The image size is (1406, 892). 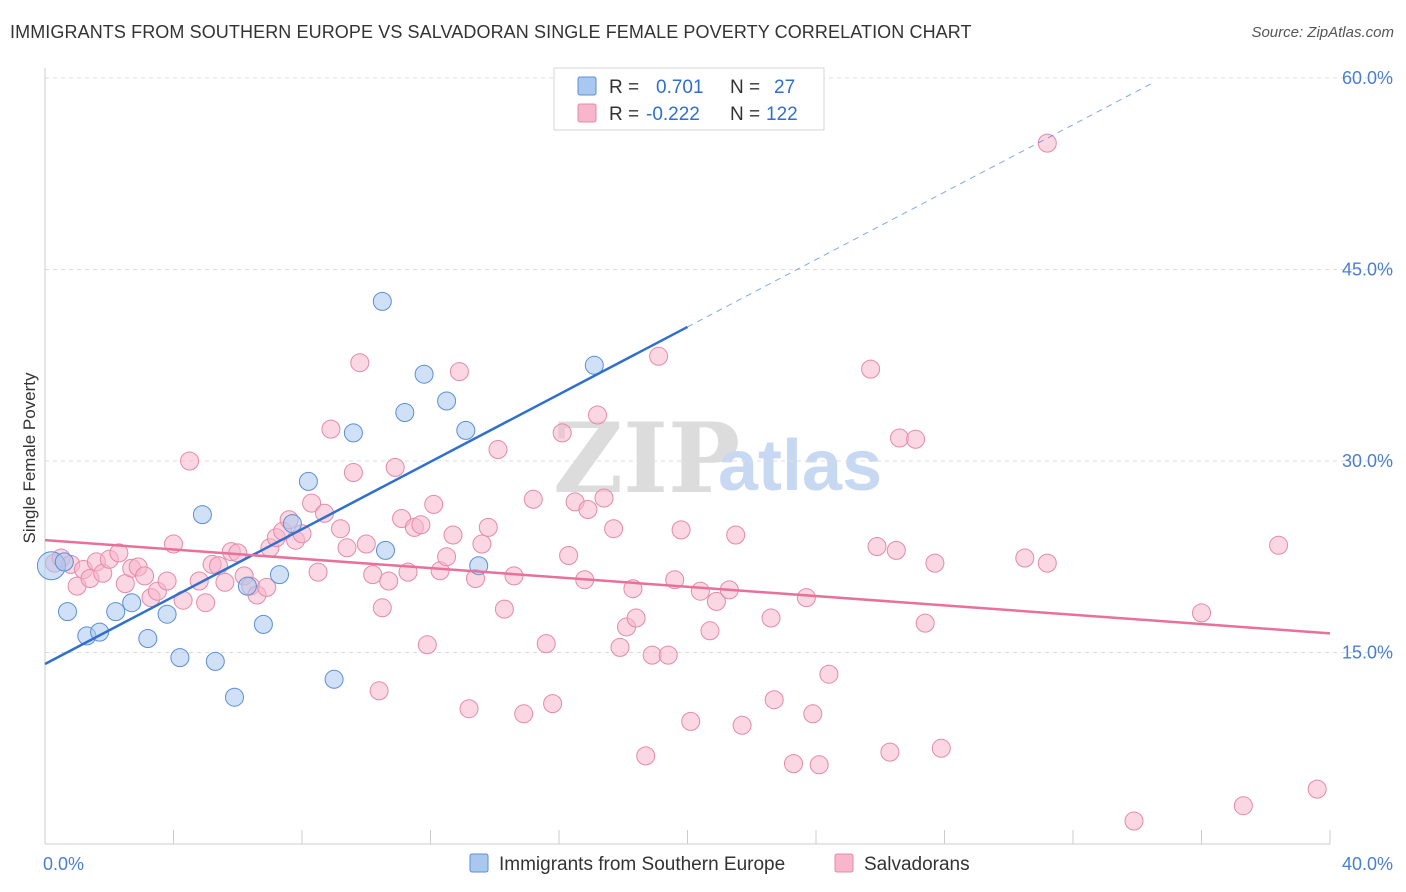 What do you see at coordinates (1322, 32) in the screenshot?
I see `chart-source: Source: ZipAtlas.com` at bounding box center [1322, 32].